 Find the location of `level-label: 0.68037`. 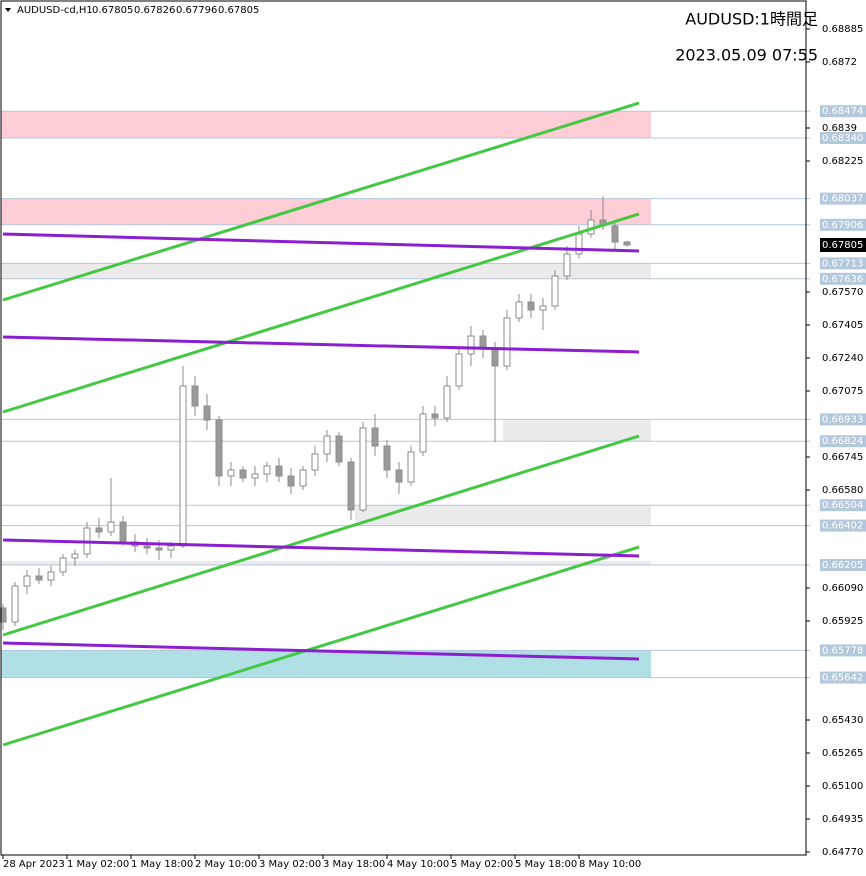

level-label: 0.68037 is located at coordinates (842, 199).